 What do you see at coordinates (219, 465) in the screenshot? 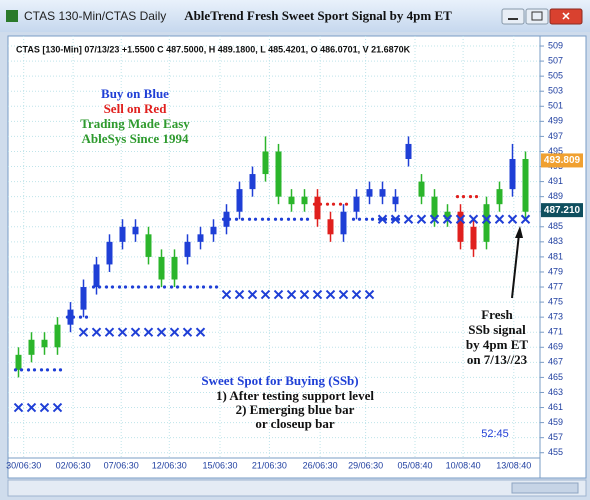
I see `x-tick-label: 15/06:30` at bounding box center [219, 465].